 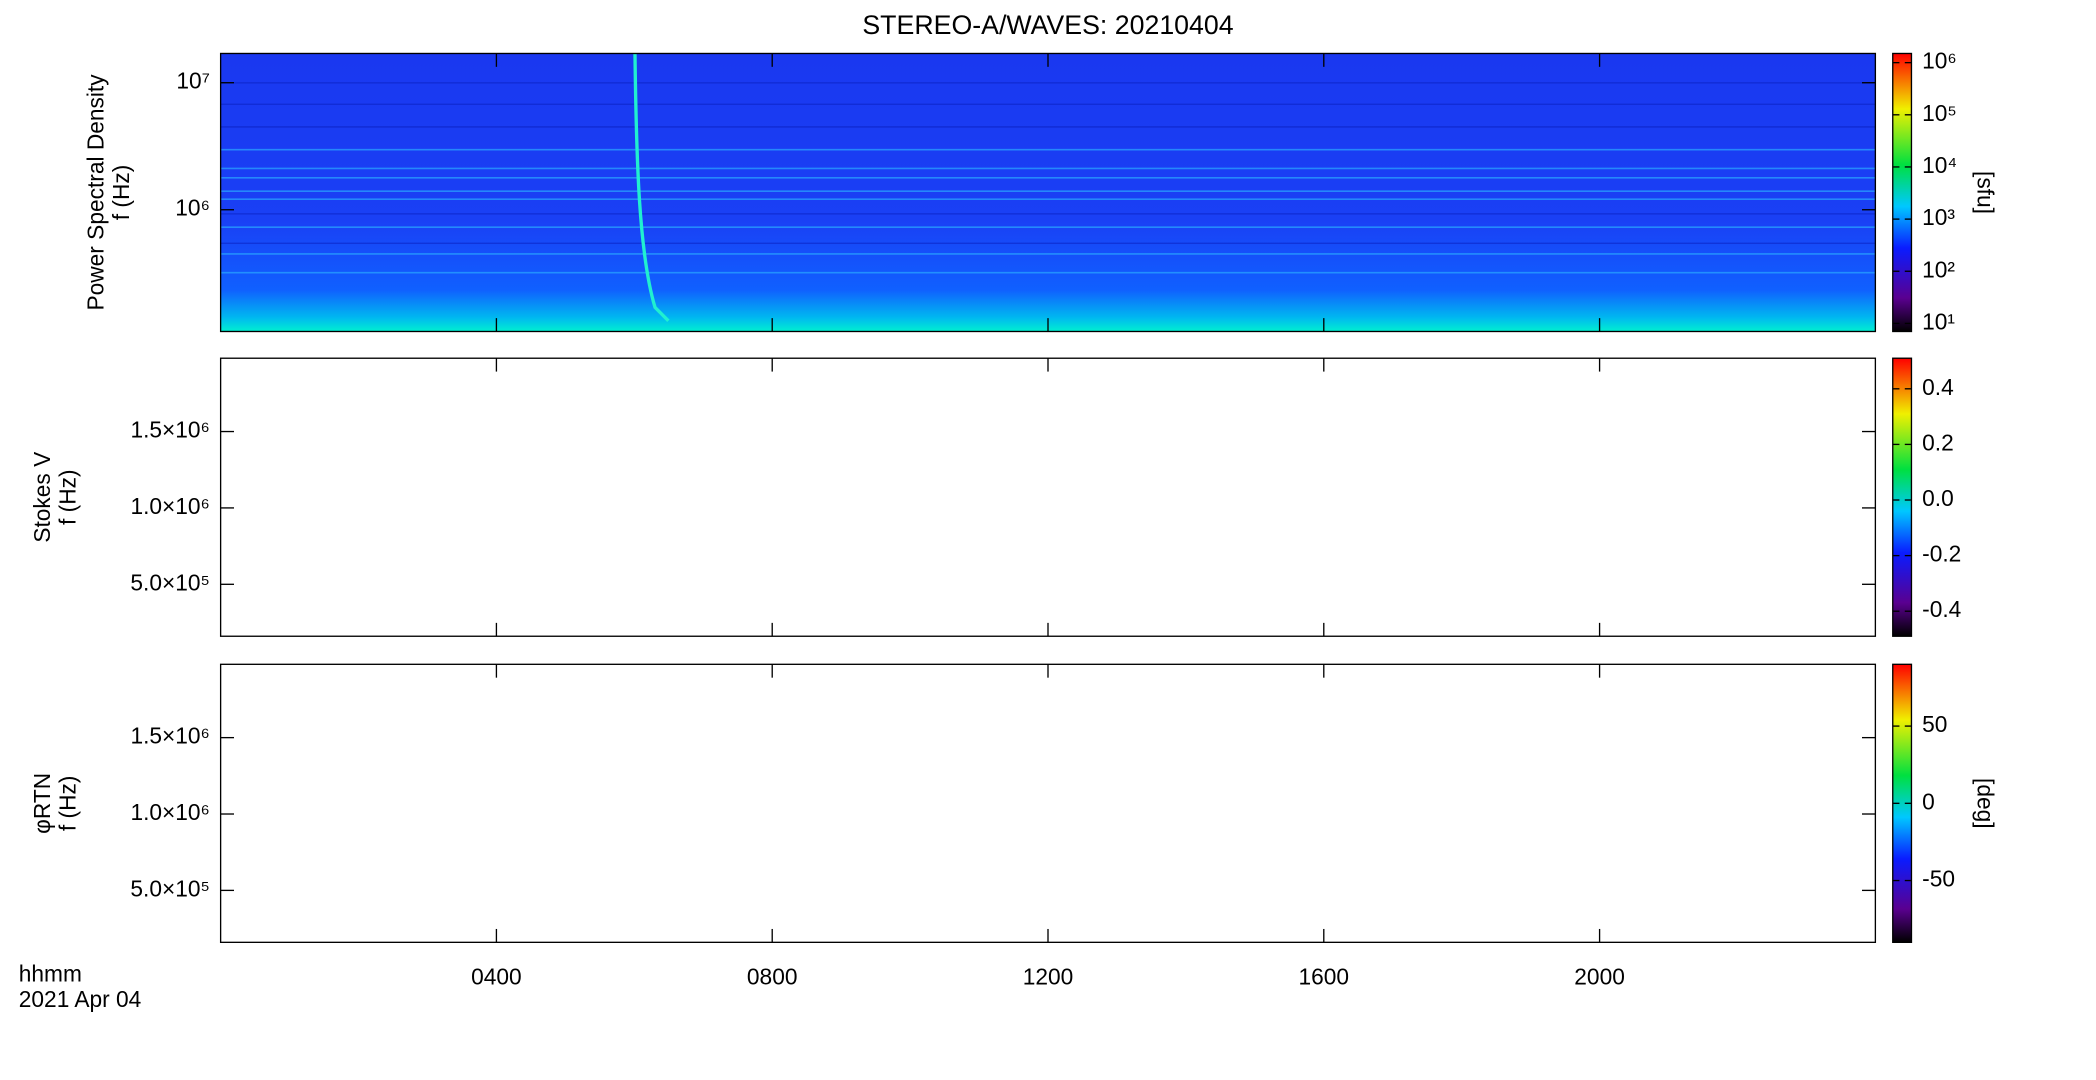 What do you see at coordinates (1939, 165) in the screenshot?
I see `colorbar-tick-label: 10⁴` at bounding box center [1939, 165].